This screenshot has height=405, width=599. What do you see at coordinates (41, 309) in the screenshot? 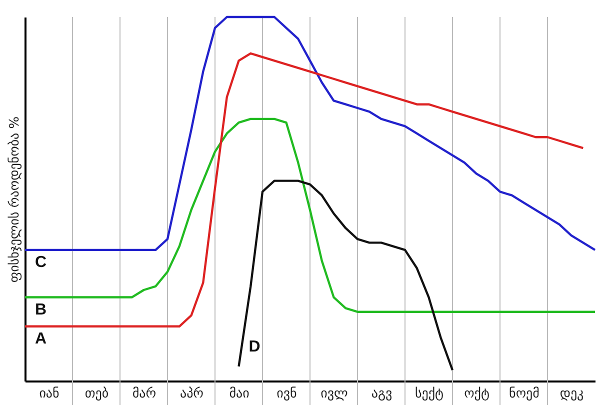
I see `series-label: B` at bounding box center [41, 309].